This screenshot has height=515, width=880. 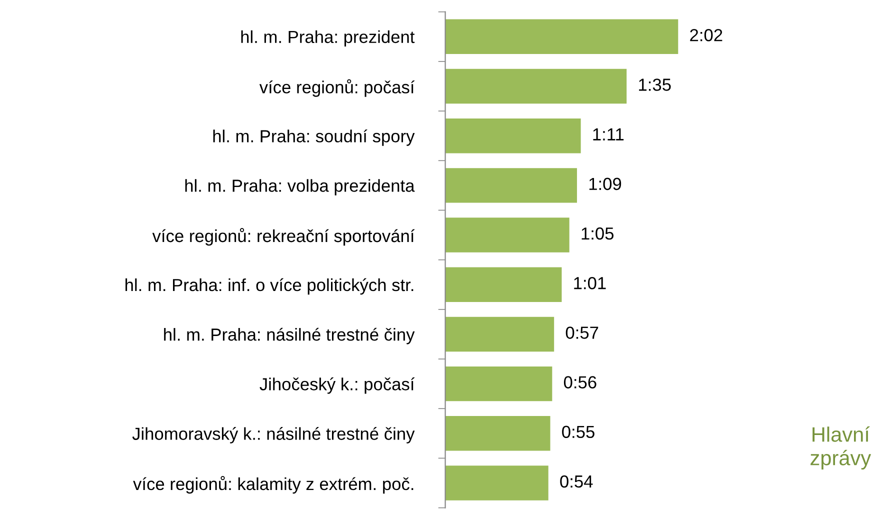 I want to click on y-tick-label: více regionů: kalamity z extrém. poč., so click(x=273, y=485).